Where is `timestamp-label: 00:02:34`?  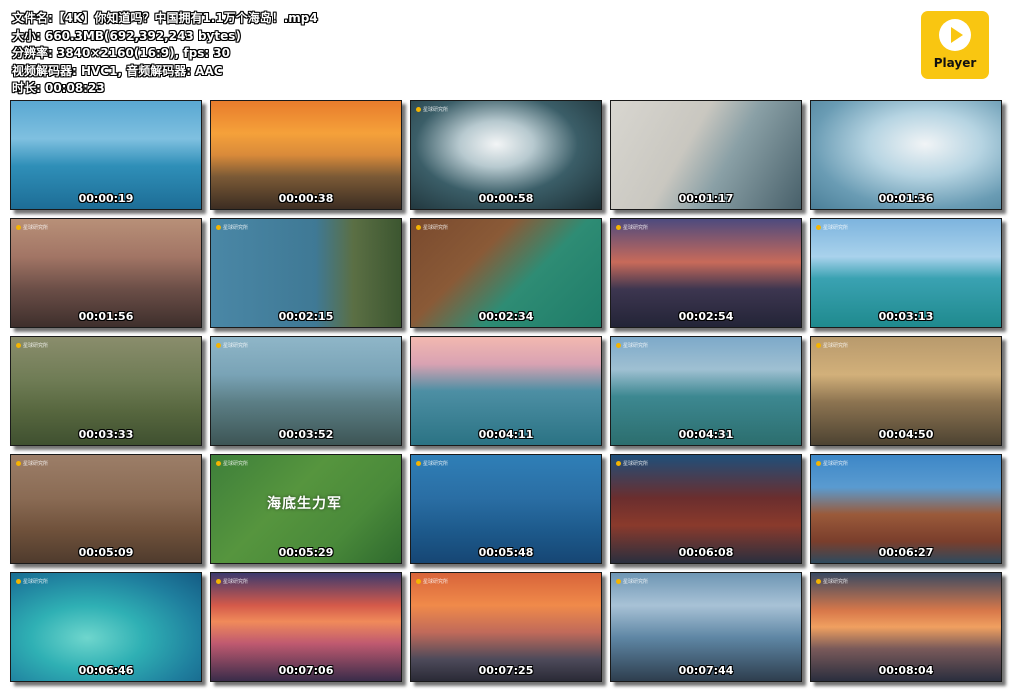
timestamp-label: 00:02:34 is located at coordinates (506, 316).